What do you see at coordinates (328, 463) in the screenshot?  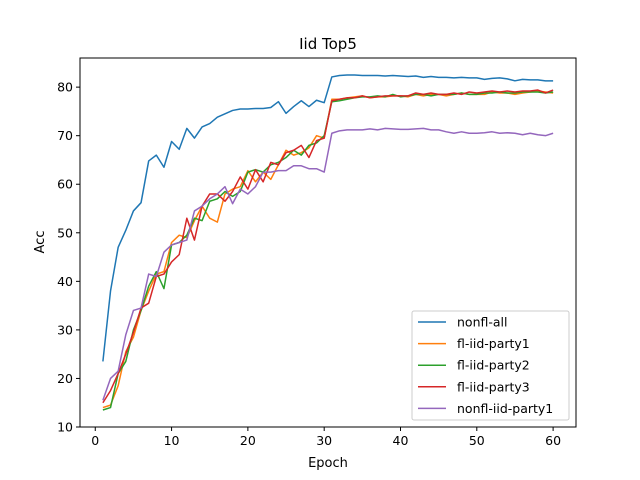 I see `x-axis-label: Epoch` at bounding box center [328, 463].